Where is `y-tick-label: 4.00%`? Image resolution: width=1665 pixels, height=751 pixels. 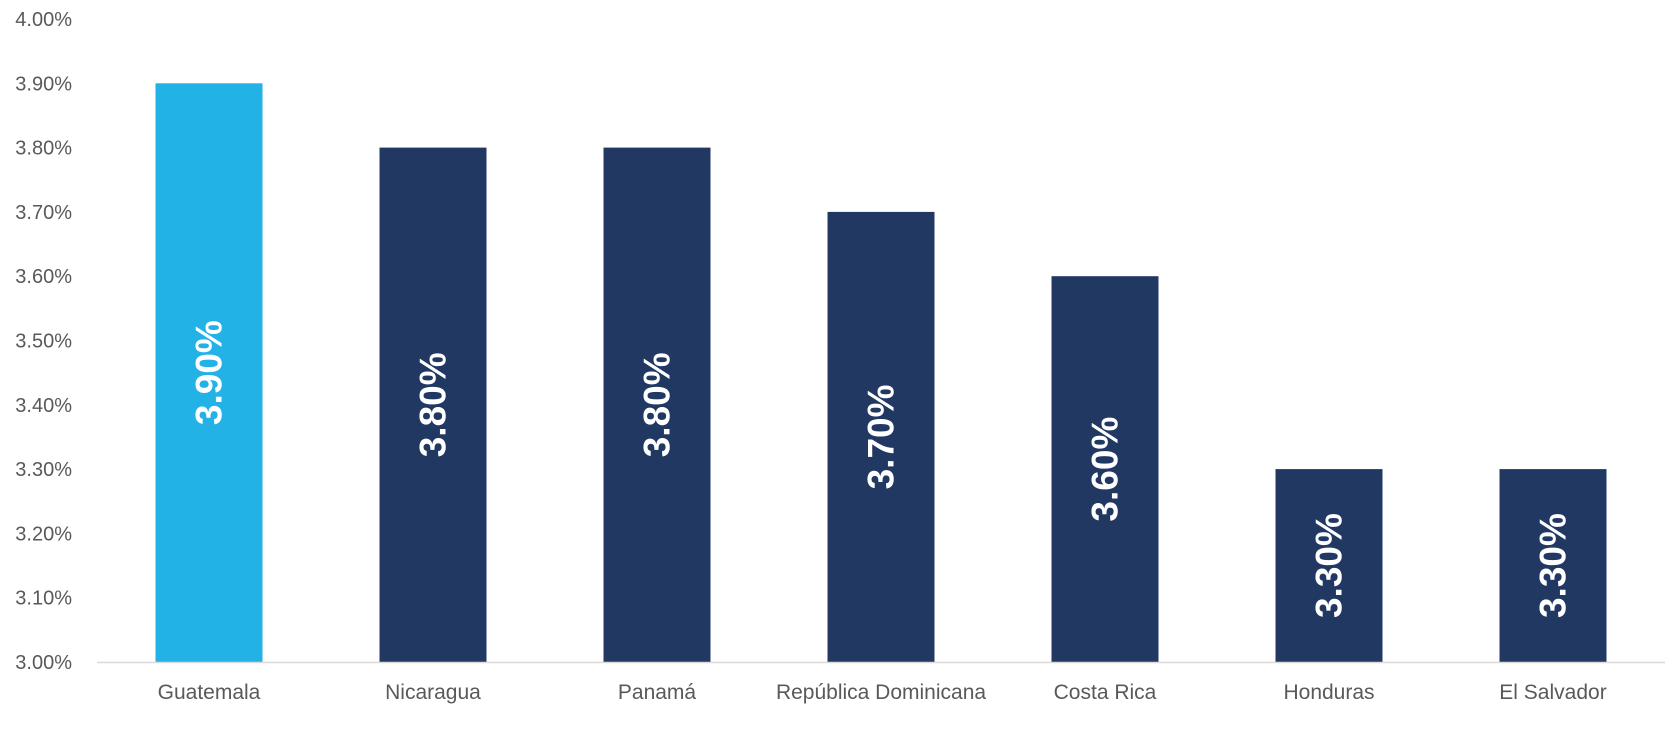
y-tick-label: 4.00% is located at coordinates (43, 20).